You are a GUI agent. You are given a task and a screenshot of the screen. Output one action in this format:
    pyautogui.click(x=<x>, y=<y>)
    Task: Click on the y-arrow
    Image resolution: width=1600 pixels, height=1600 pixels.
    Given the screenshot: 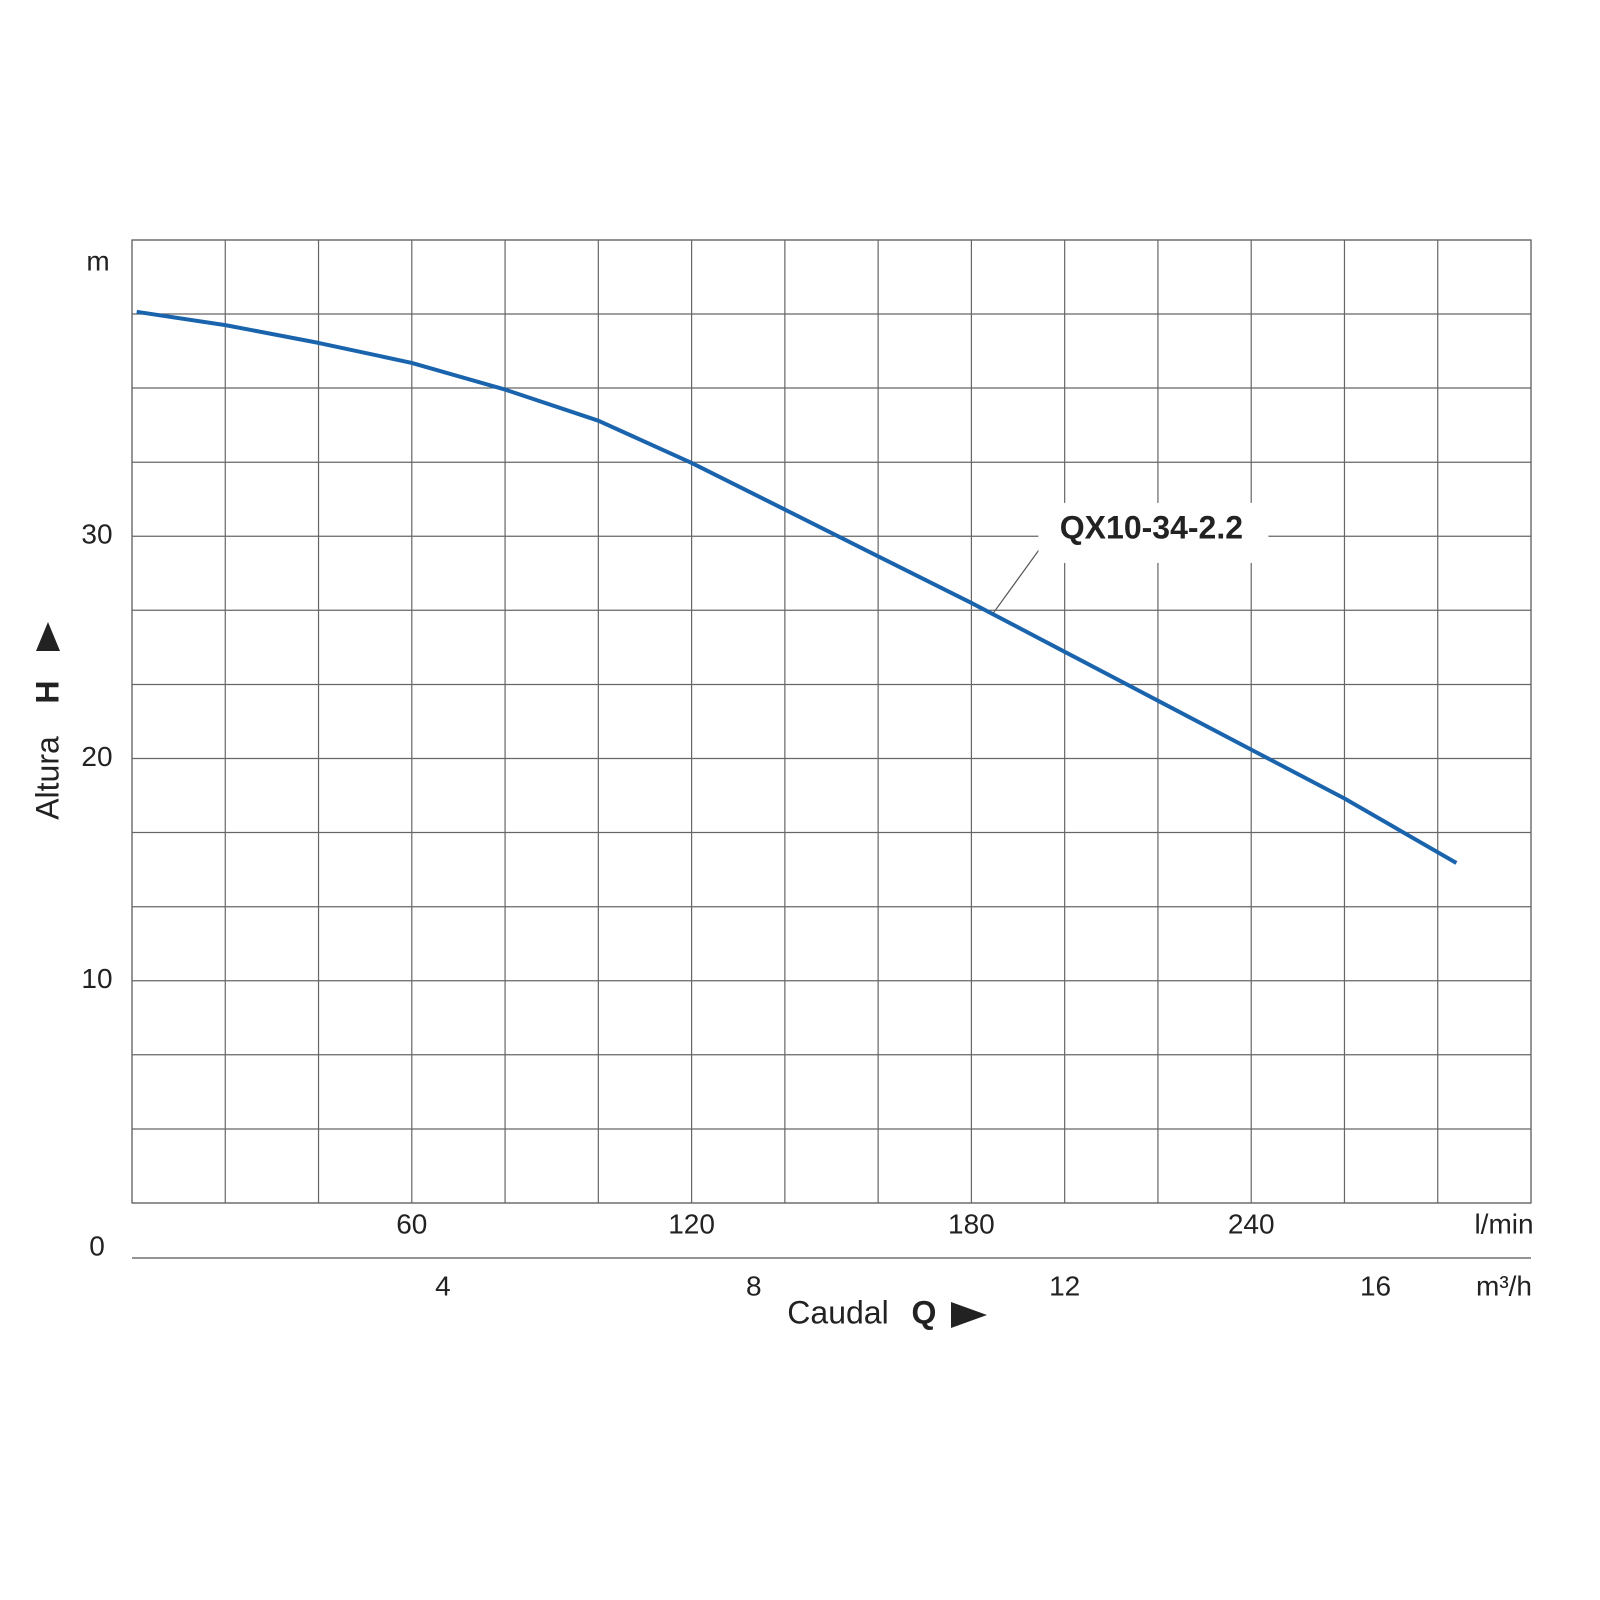 What is the action you would take?
    pyautogui.click(x=48, y=636)
    